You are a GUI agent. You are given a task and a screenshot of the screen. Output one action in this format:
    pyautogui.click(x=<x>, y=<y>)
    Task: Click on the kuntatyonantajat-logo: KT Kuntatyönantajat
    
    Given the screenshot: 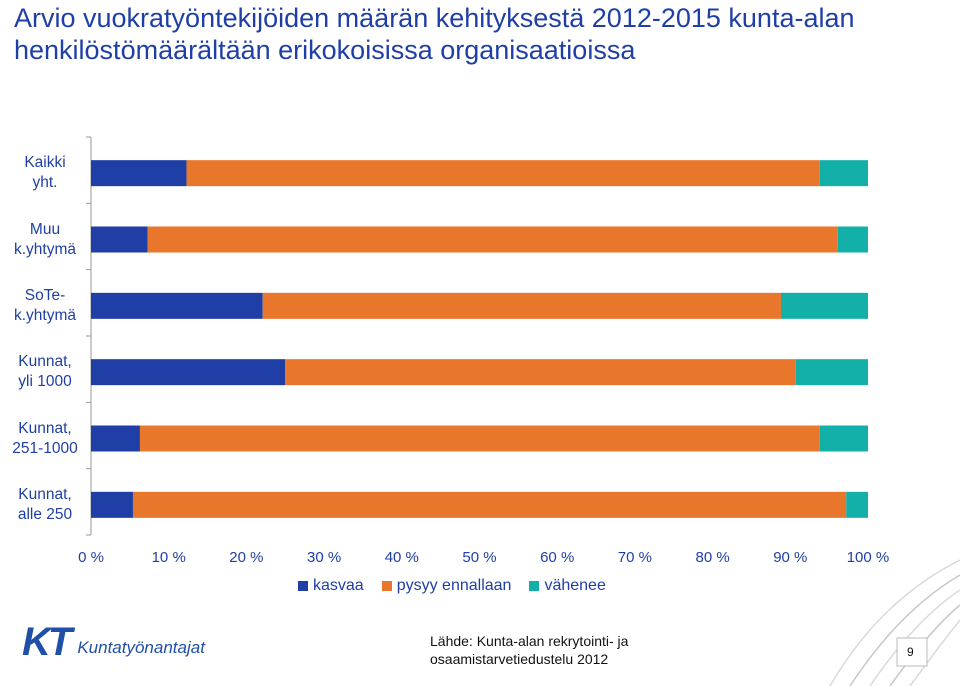 What is the action you would take?
    pyautogui.click(x=113, y=642)
    